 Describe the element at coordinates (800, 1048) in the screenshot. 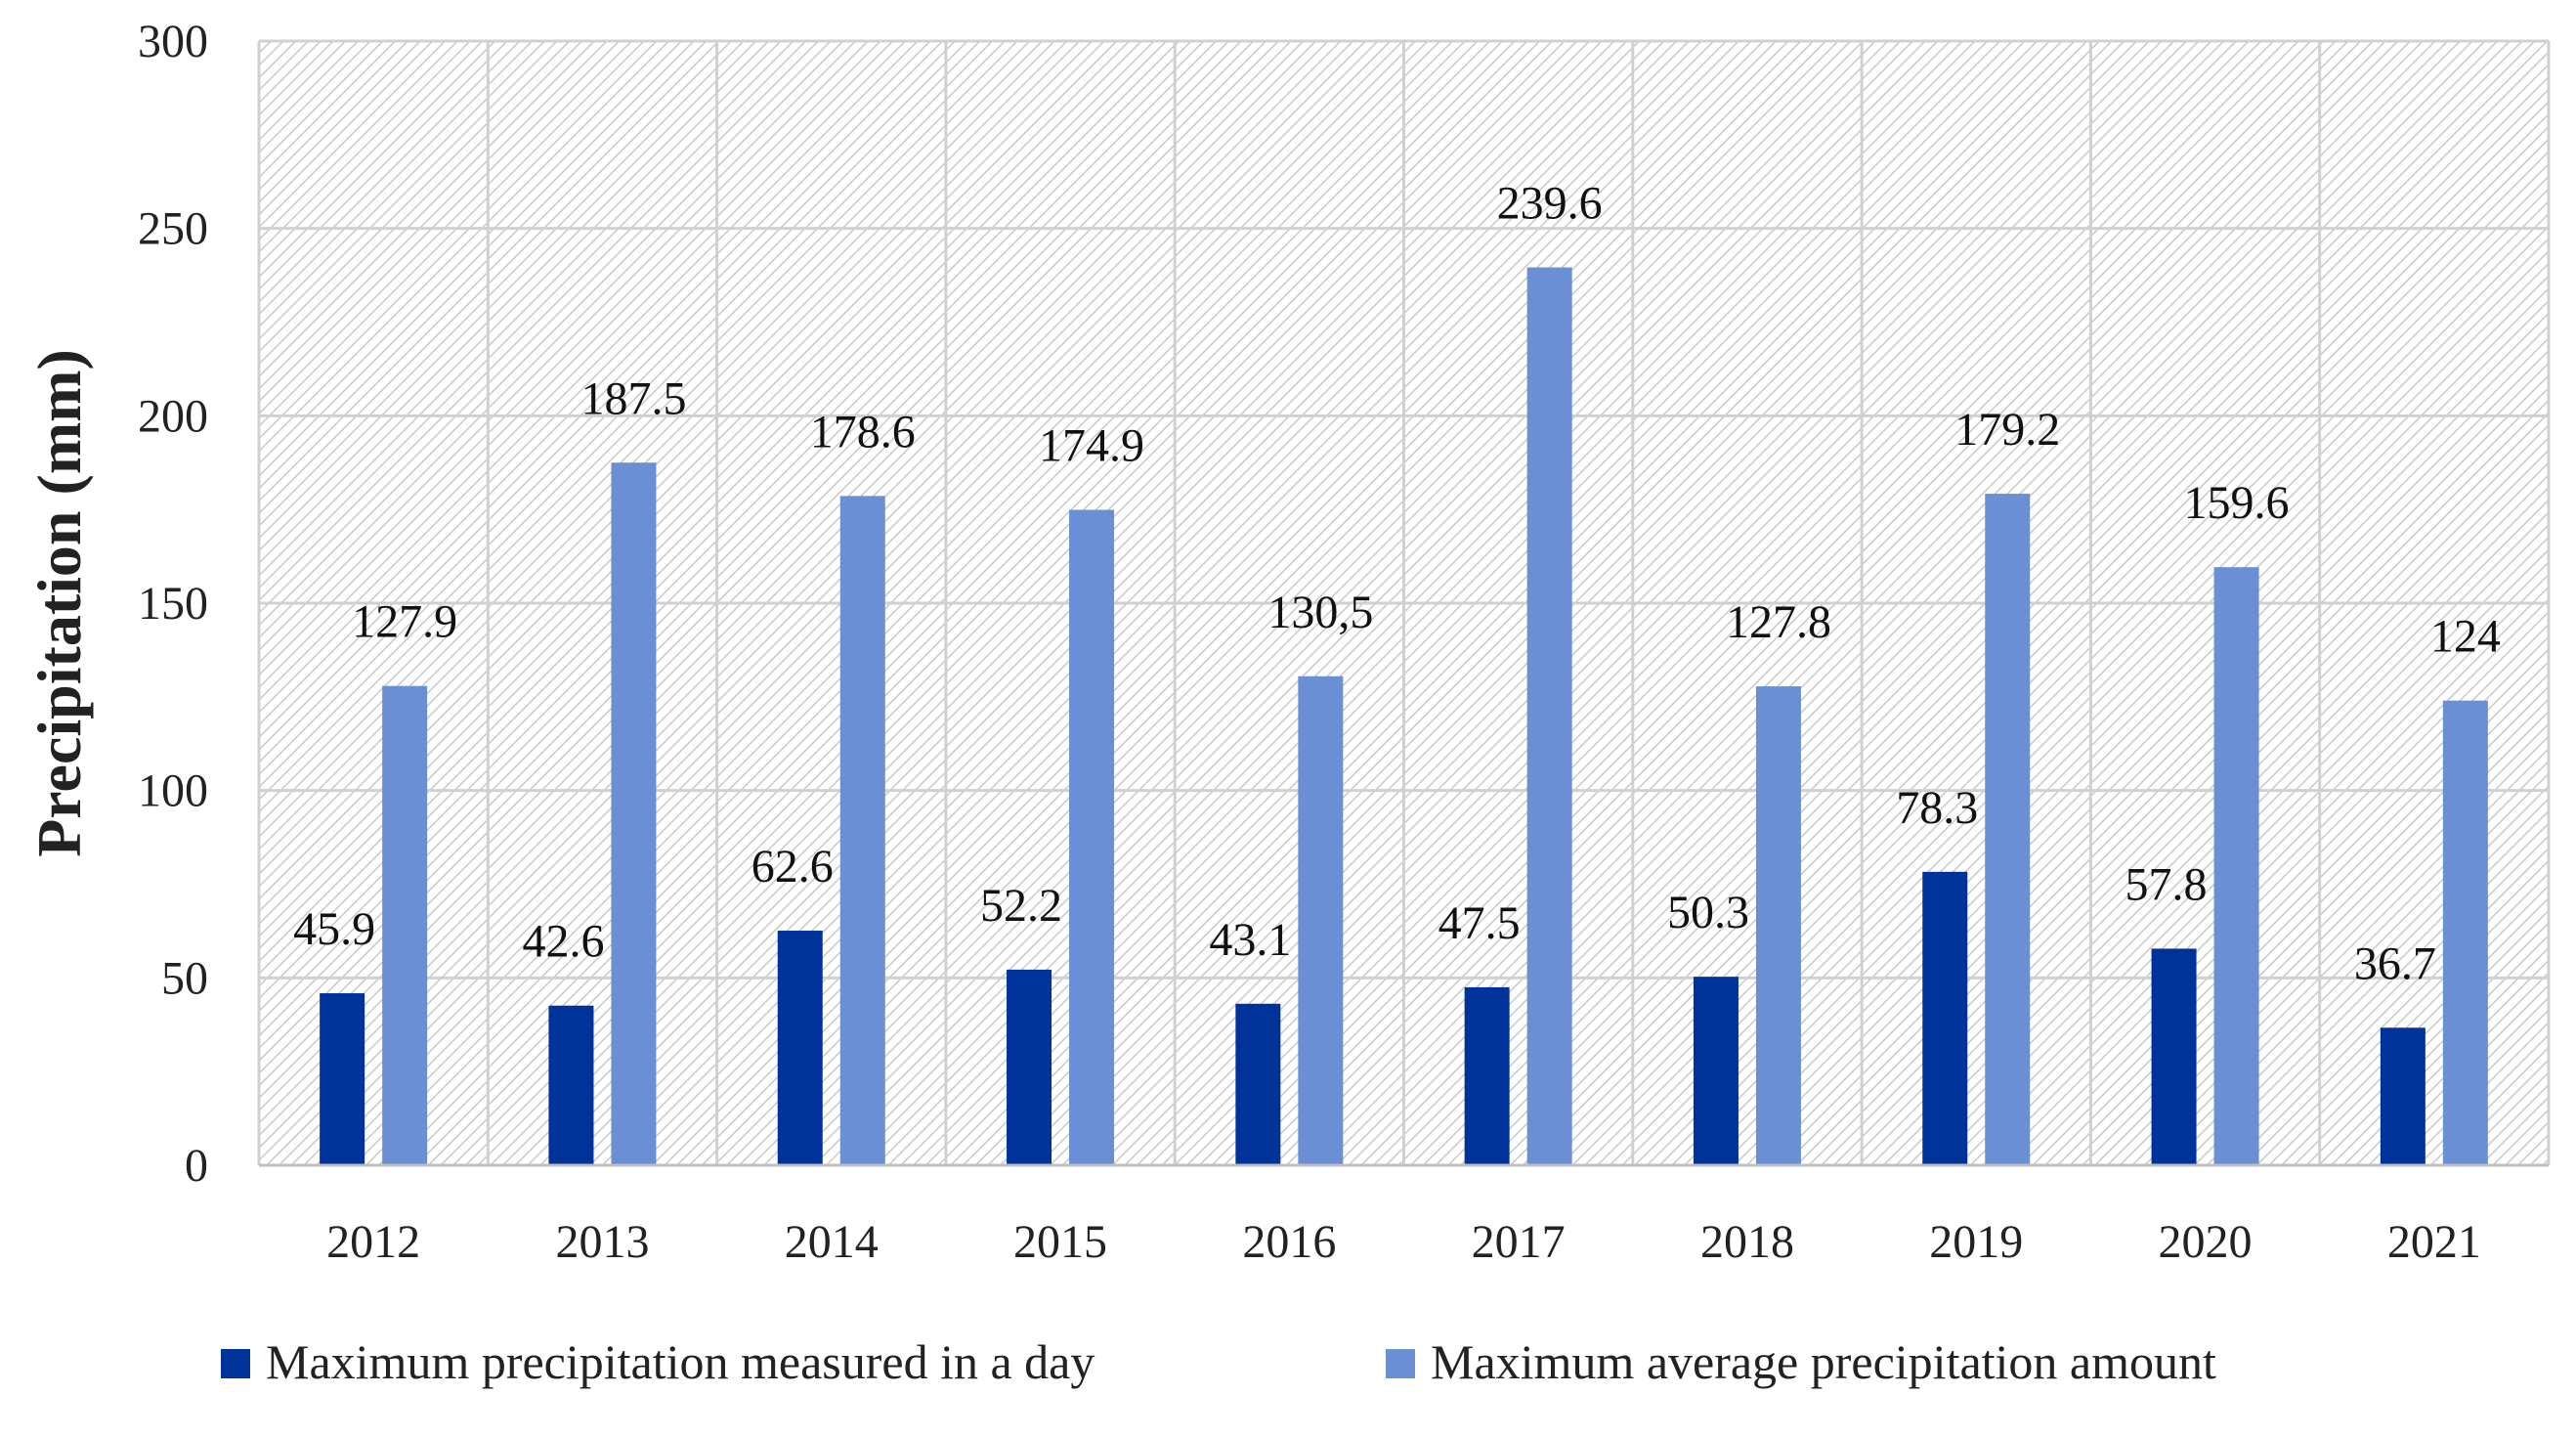

I see `bar-max-day-2014` at that location.